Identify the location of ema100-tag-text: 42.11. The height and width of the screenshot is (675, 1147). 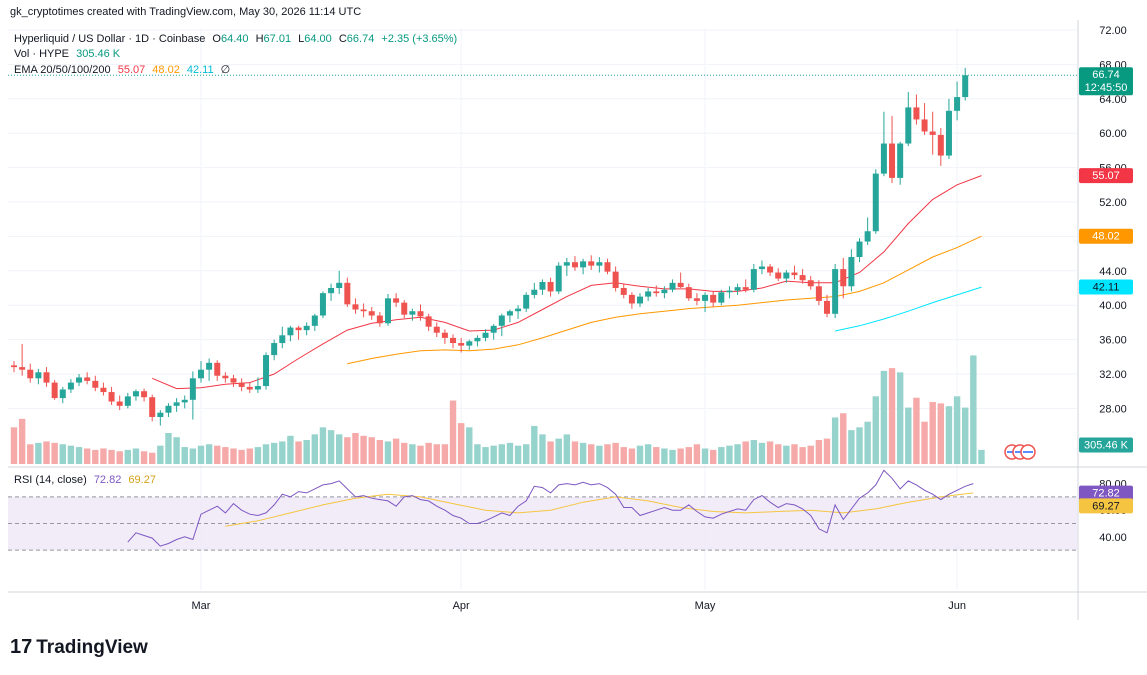
(1106, 288).